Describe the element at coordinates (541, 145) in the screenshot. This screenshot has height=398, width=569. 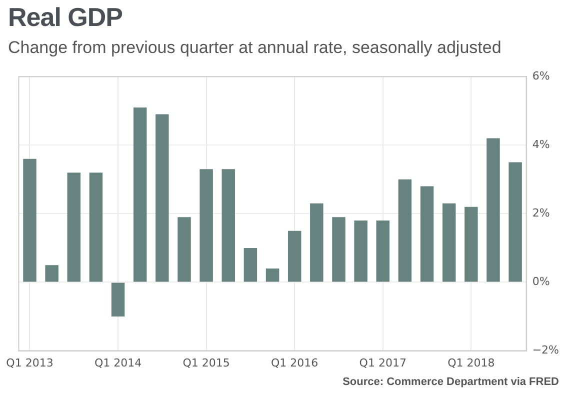
I see `y-tick-label: 4%` at that location.